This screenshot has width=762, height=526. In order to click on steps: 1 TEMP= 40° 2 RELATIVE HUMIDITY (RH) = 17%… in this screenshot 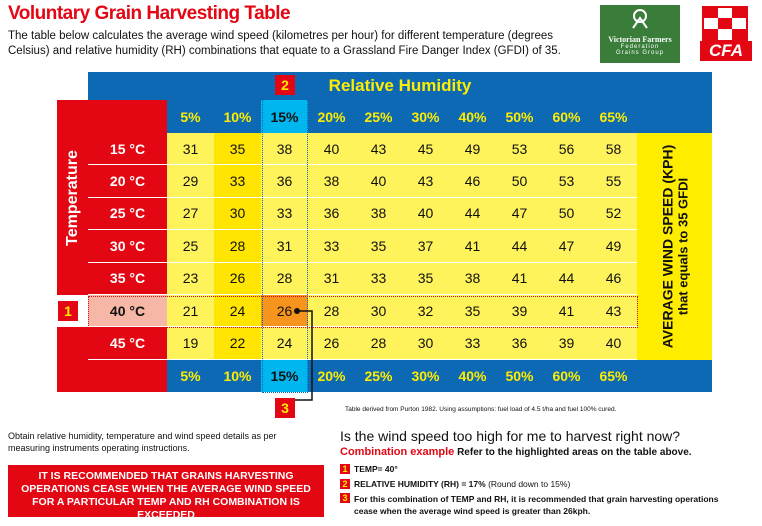, I will do `click(535, 490)`.